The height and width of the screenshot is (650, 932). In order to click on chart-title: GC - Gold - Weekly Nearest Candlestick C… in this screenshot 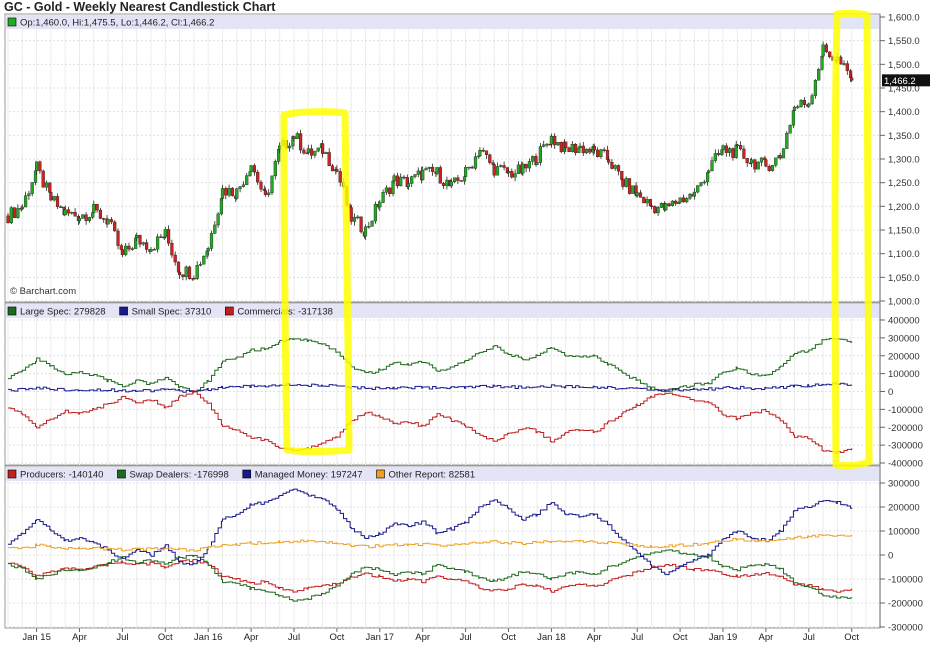, I will do `click(140, 7)`.